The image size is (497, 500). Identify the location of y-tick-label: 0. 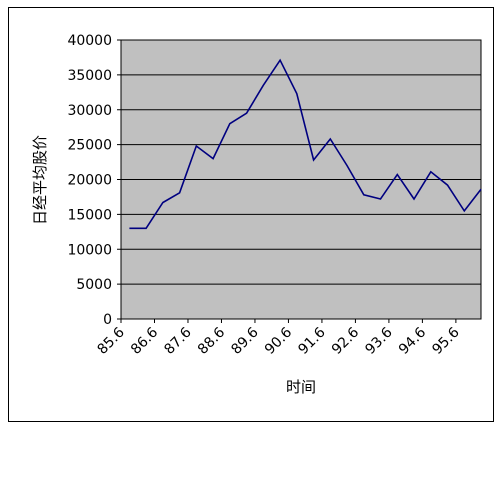
(107, 320).